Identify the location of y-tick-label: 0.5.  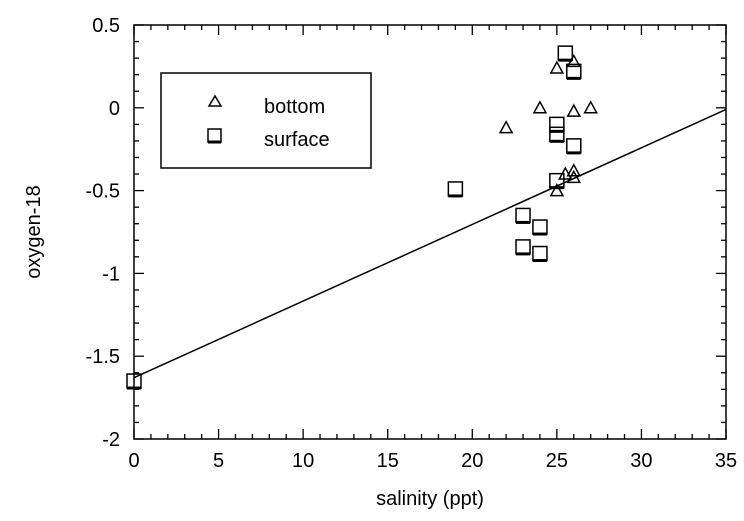
(106, 26).